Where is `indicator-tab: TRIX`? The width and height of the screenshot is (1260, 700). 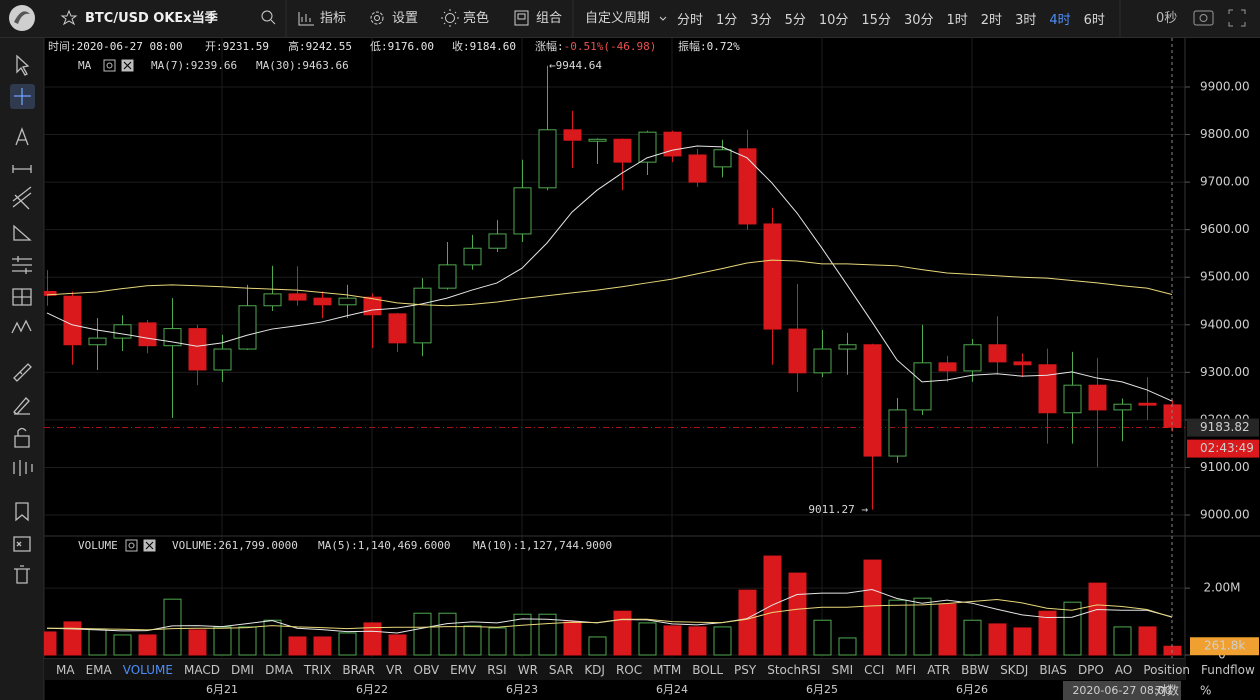
indicator-tab: TRIX is located at coordinates (317, 669).